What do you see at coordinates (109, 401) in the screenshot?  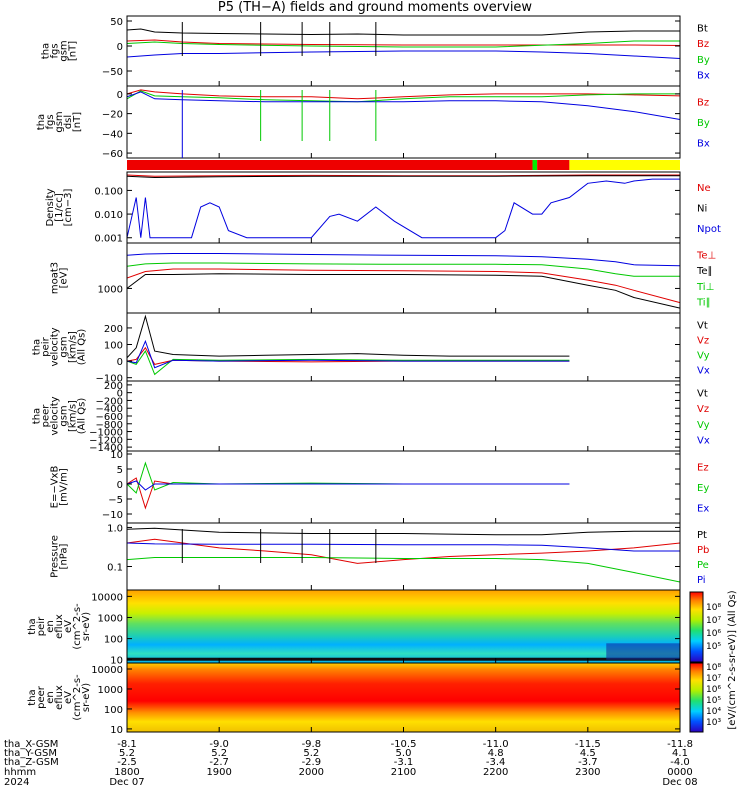 I see `y-tick-label: −200` at bounding box center [109, 401].